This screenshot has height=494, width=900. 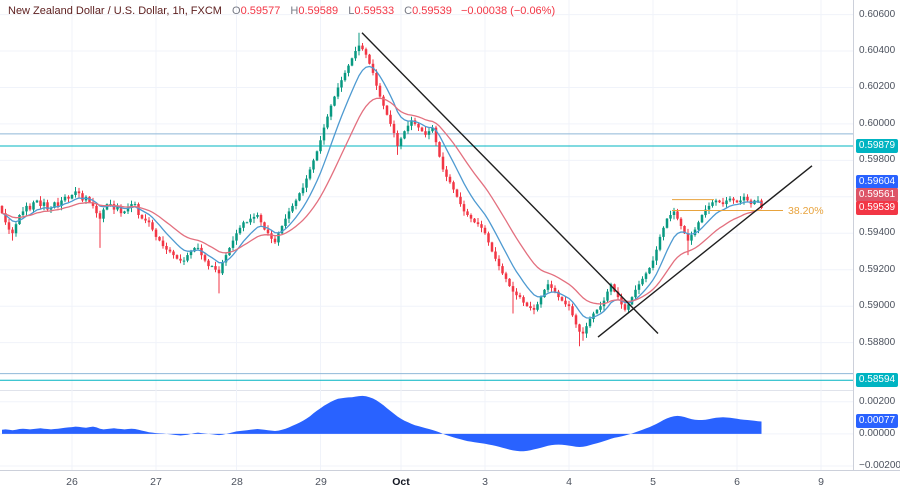 What do you see at coordinates (877, 123) in the screenshot?
I see `price-tick-label: 0.60000` at bounding box center [877, 123].